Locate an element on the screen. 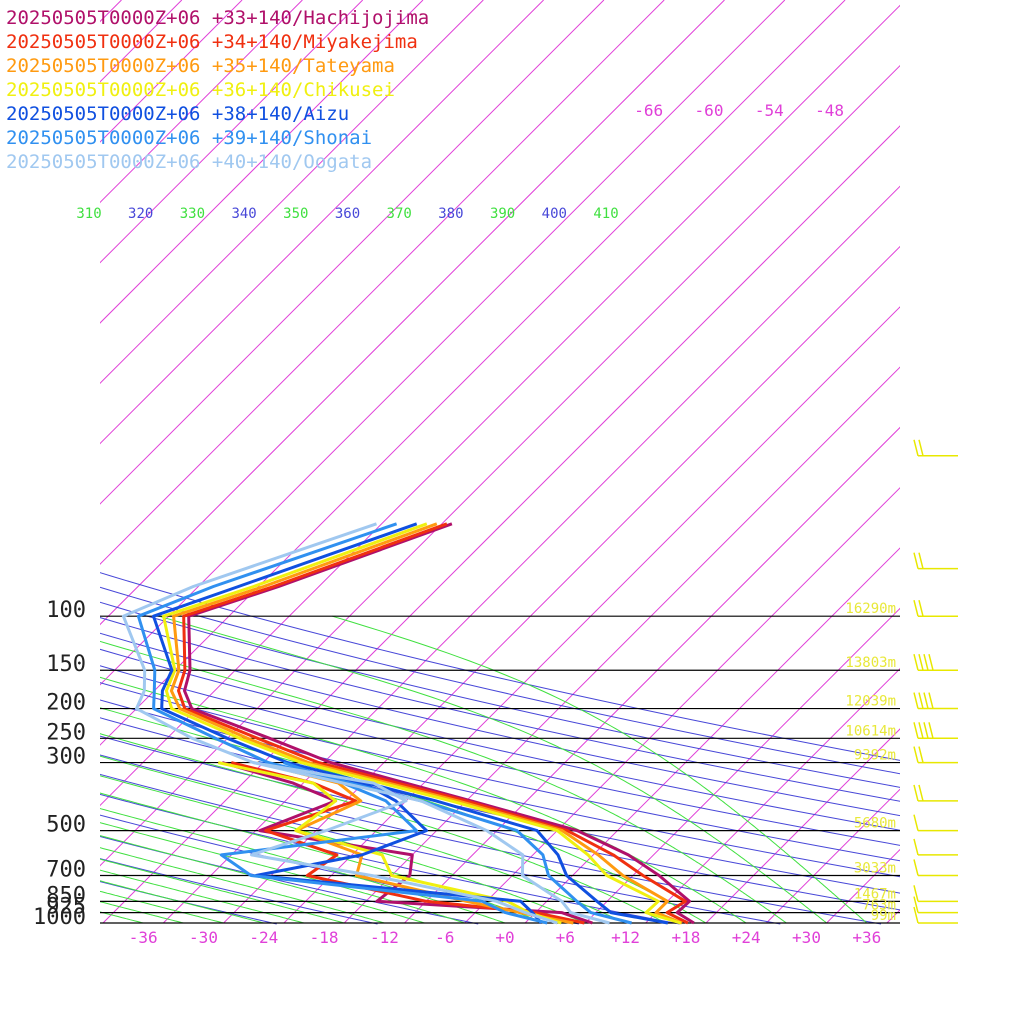 The height and width of the screenshot is (1024, 1024). height-label: 12039m is located at coordinates (870, 702).